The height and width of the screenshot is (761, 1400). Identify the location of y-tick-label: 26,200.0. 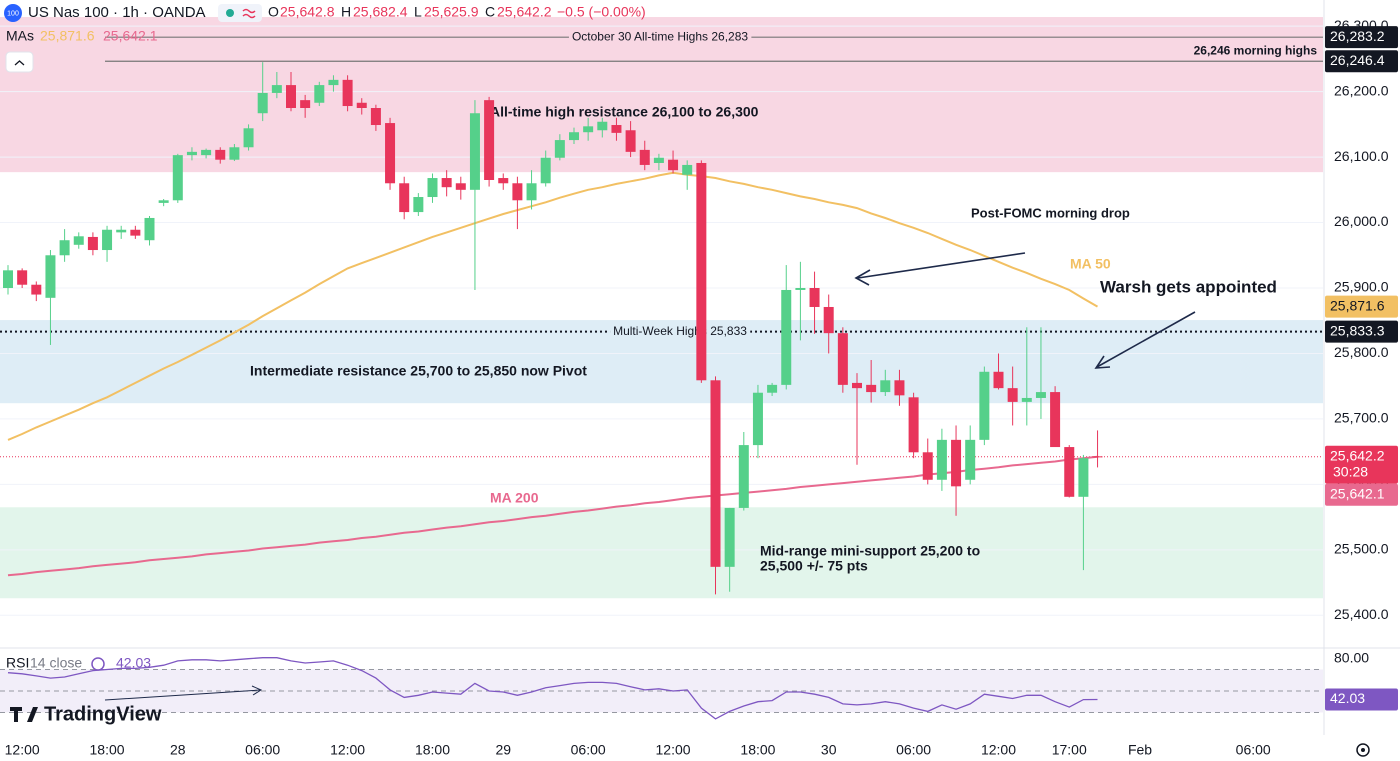
(1361, 90).